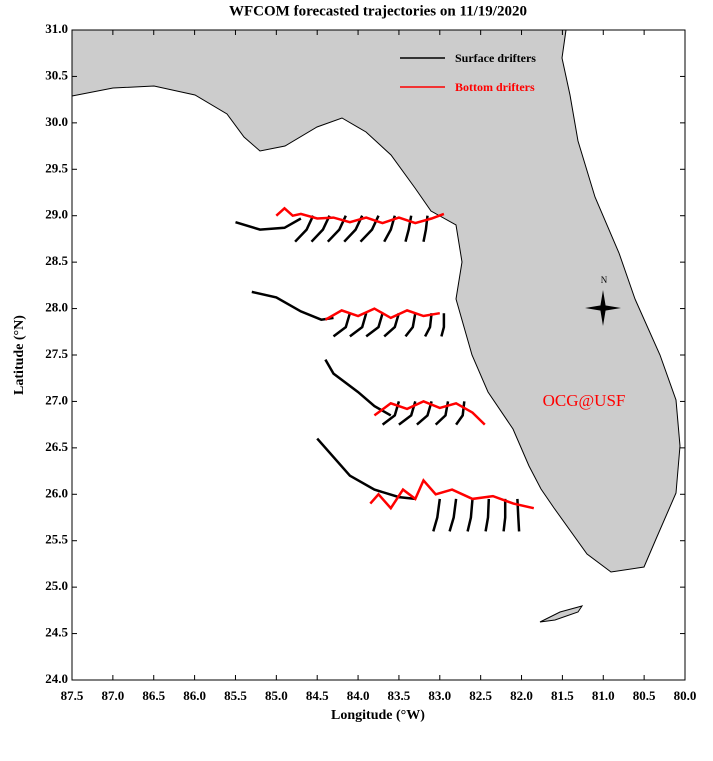 Image resolution: width=713 pixels, height=761 pixels. Describe the element at coordinates (378, 715) in the screenshot. I see `x-axis-label: Longitude (°W)` at that location.